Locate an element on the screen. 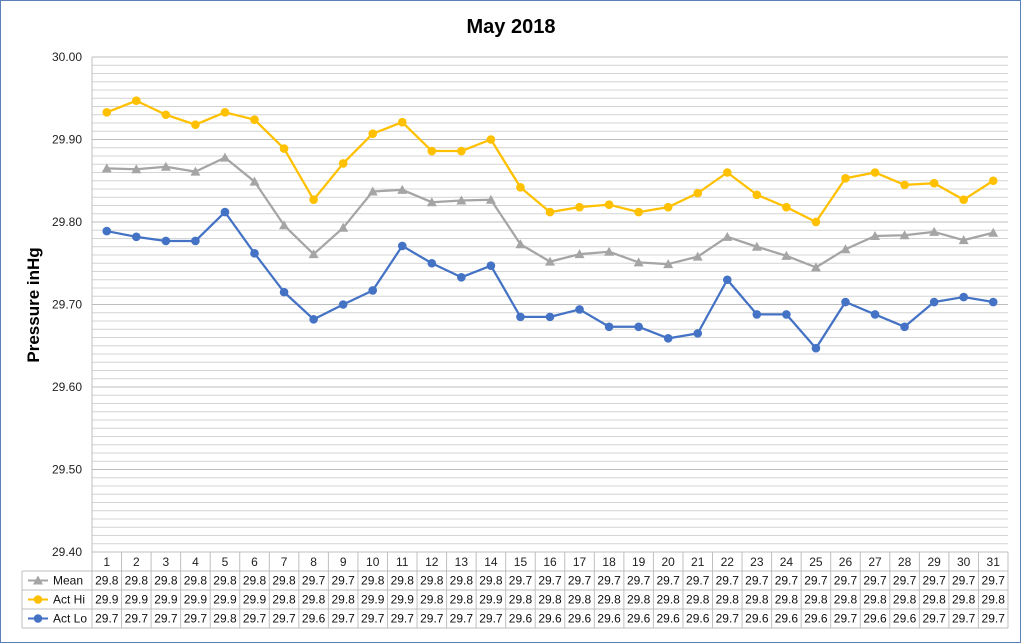  y-tick-label: 30.00 is located at coordinates (67, 57).